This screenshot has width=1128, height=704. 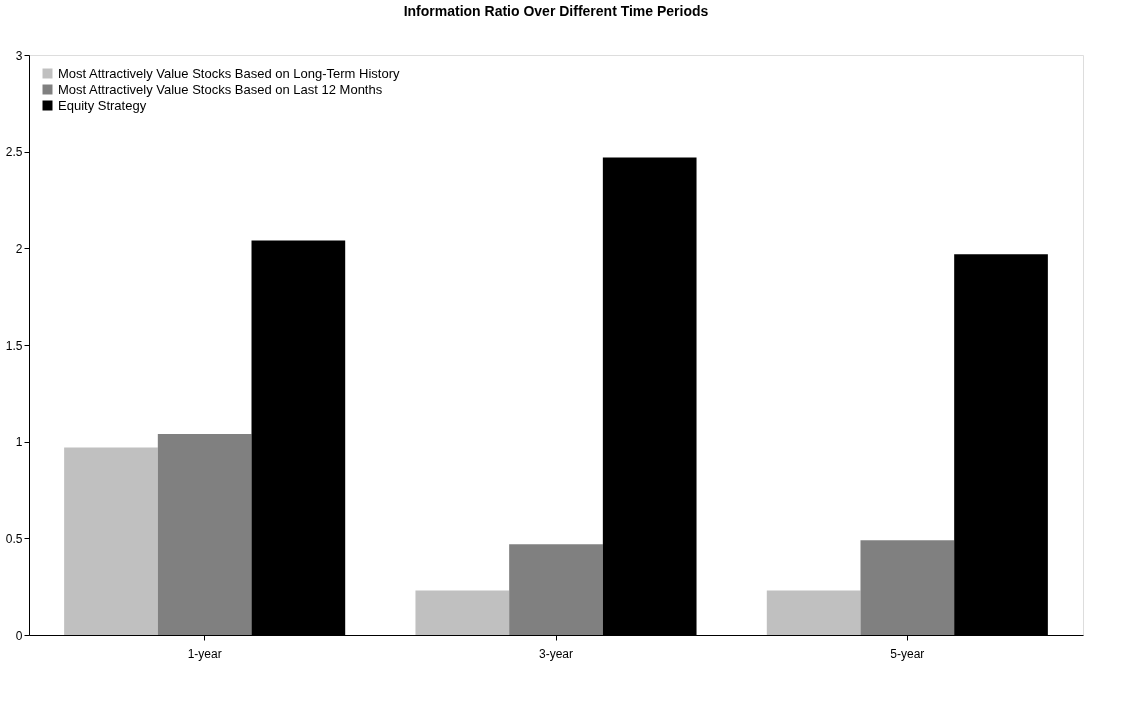 I want to click on y-tick-label: 2.5, so click(x=14, y=152).